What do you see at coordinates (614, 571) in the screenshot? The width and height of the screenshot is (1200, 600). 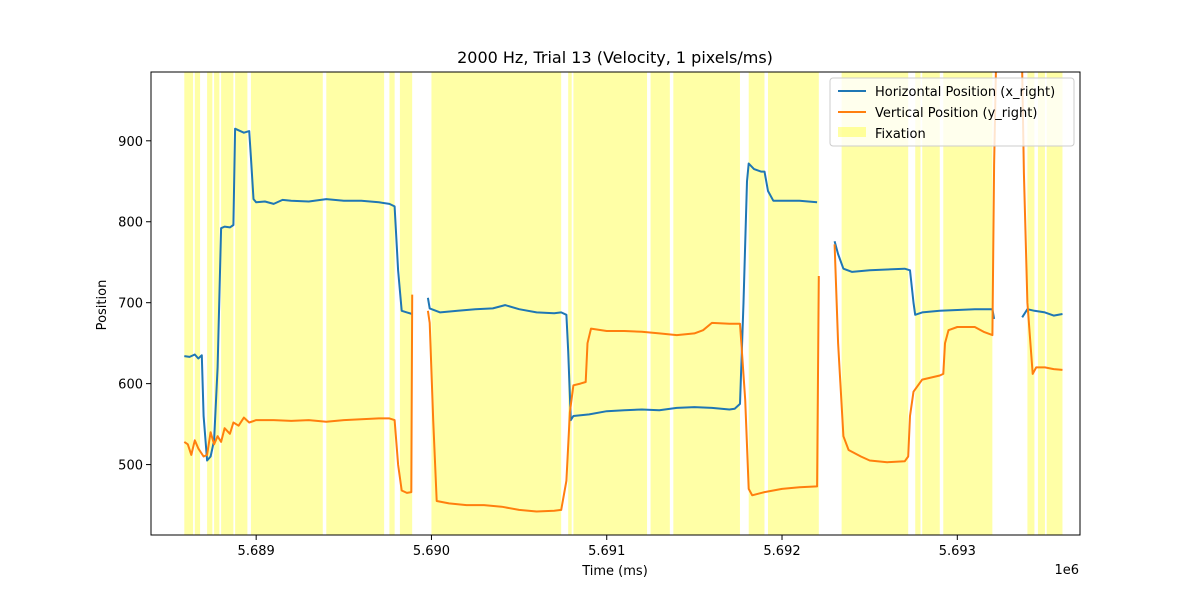 I see `x-axis-label: Time (ms)` at bounding box center [614, 571].